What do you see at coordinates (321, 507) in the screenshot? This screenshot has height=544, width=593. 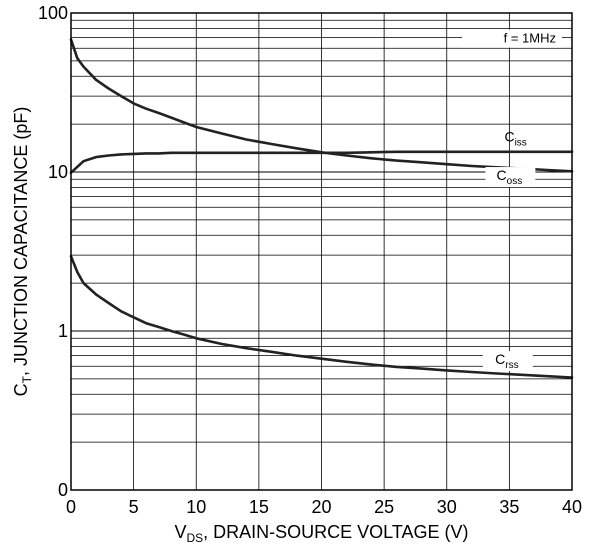 I see `x-tick-label: 20` at bounding box center [321, 507].